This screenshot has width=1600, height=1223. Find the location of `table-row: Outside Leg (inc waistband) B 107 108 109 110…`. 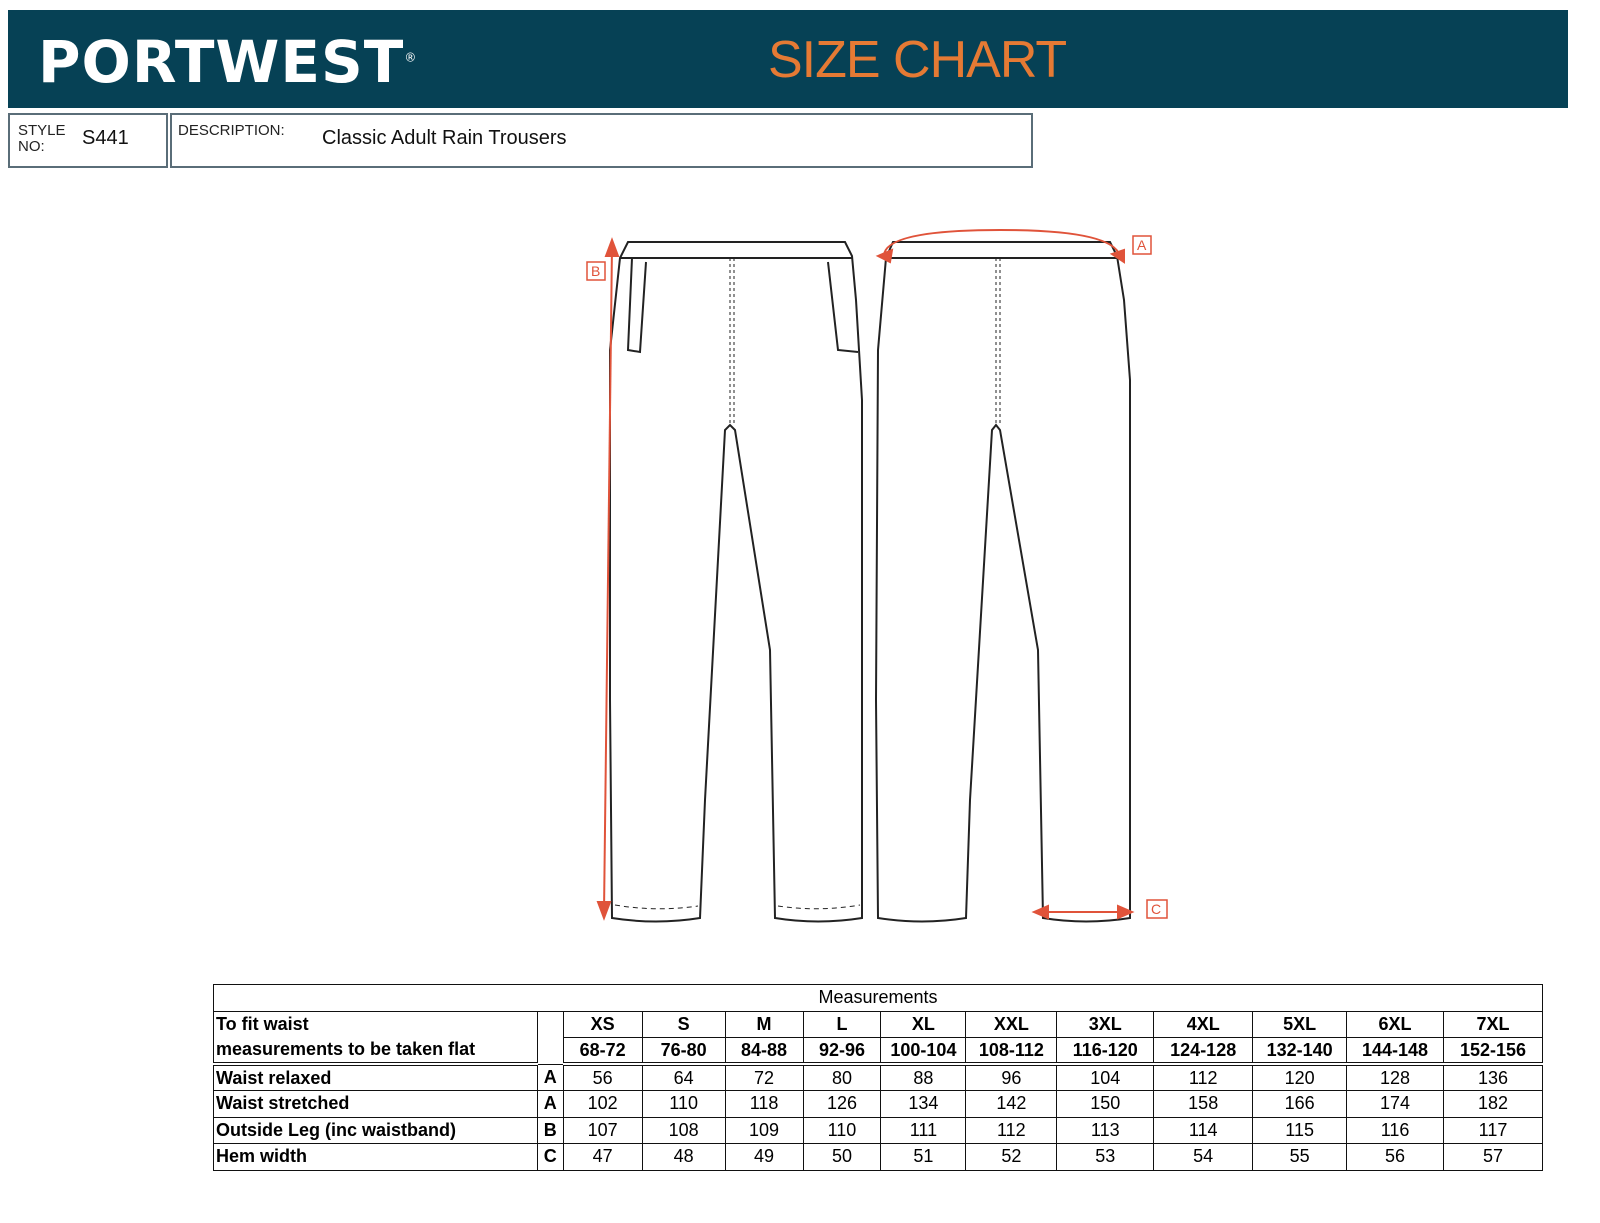

table-row: Outside Leg (inc waistband) B 107 108 109 110… is located at coordinates (878, 1130).